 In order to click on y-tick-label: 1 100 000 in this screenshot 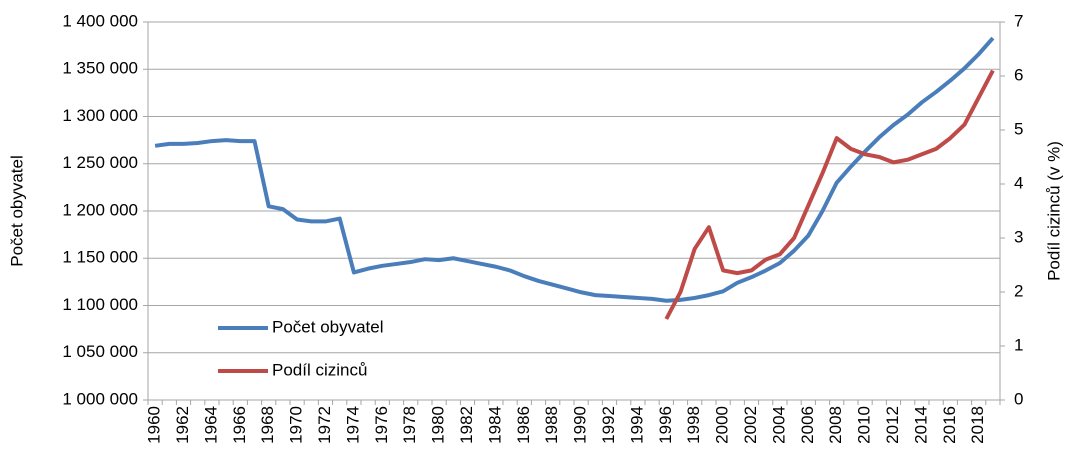, I will do `click(100, 304)`.